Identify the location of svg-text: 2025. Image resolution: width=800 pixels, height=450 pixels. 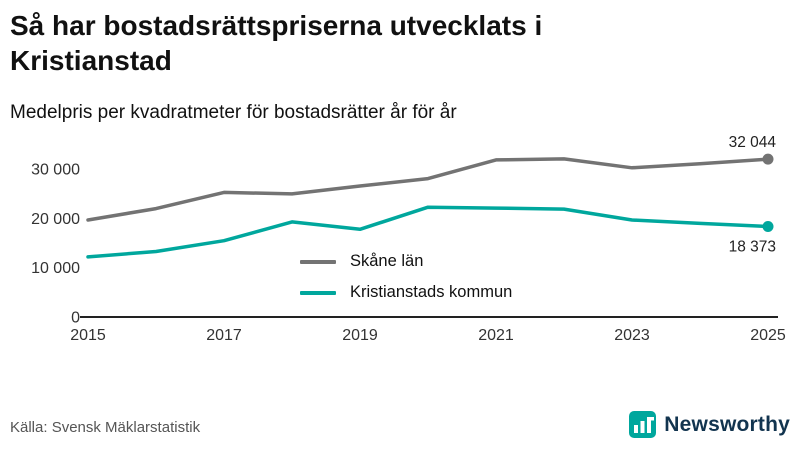
(768, 335).